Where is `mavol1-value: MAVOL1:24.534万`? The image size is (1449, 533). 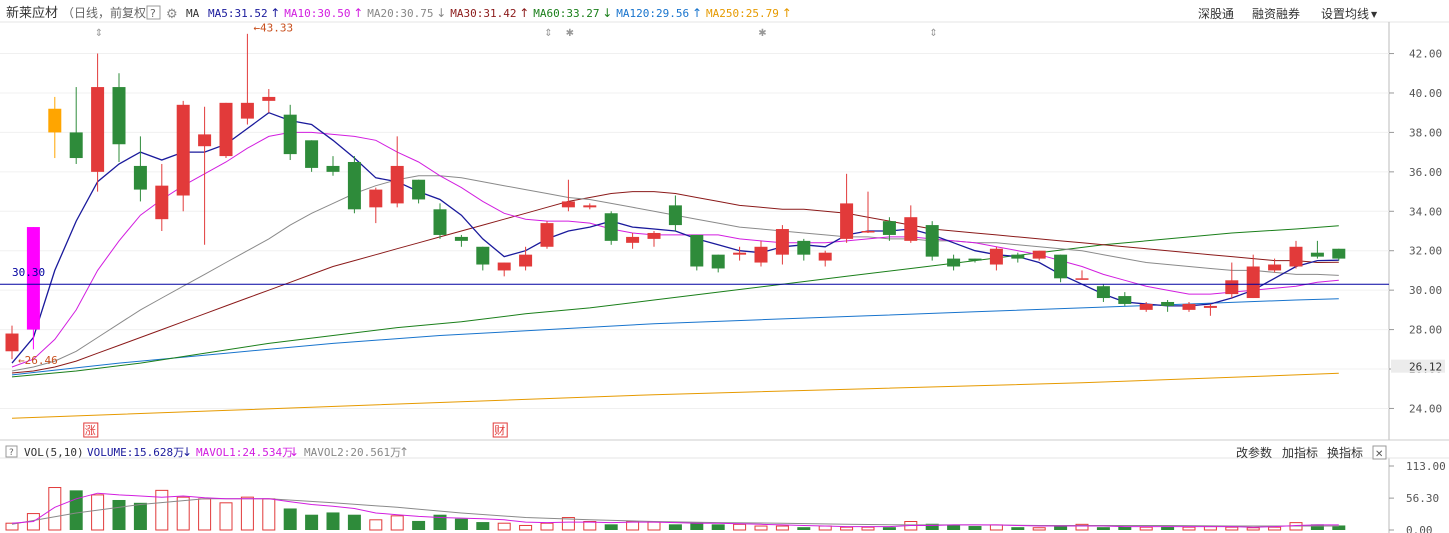
mavol1-value: MAVOL1:24.534万 is located at coordinates (244, 452).